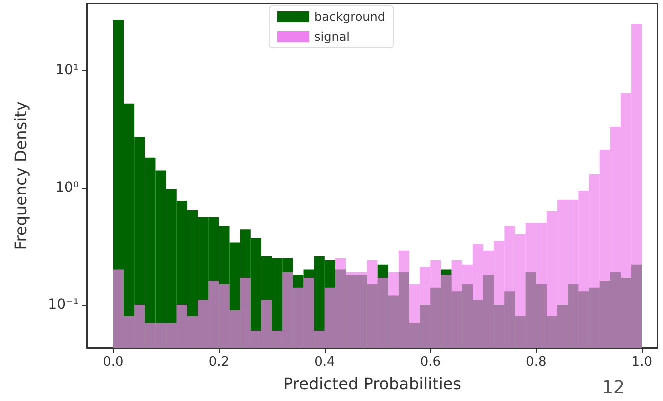 The image size is (663, 401). Describe the element at coordinates (219, 362) in the screenshot. I see `x-tick-label: 0.2` at that location.